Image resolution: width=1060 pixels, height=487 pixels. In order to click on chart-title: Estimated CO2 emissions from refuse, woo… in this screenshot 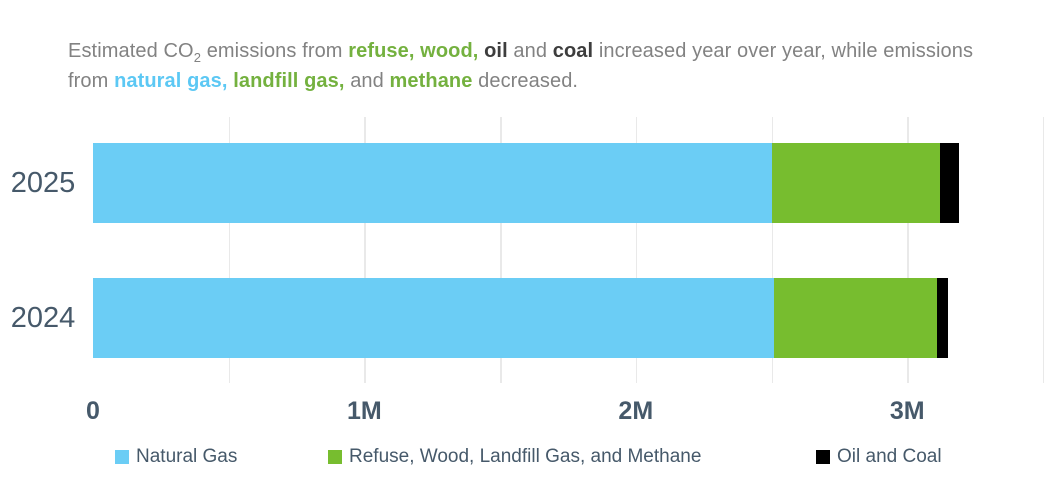, I will do `click(545, 66)`.